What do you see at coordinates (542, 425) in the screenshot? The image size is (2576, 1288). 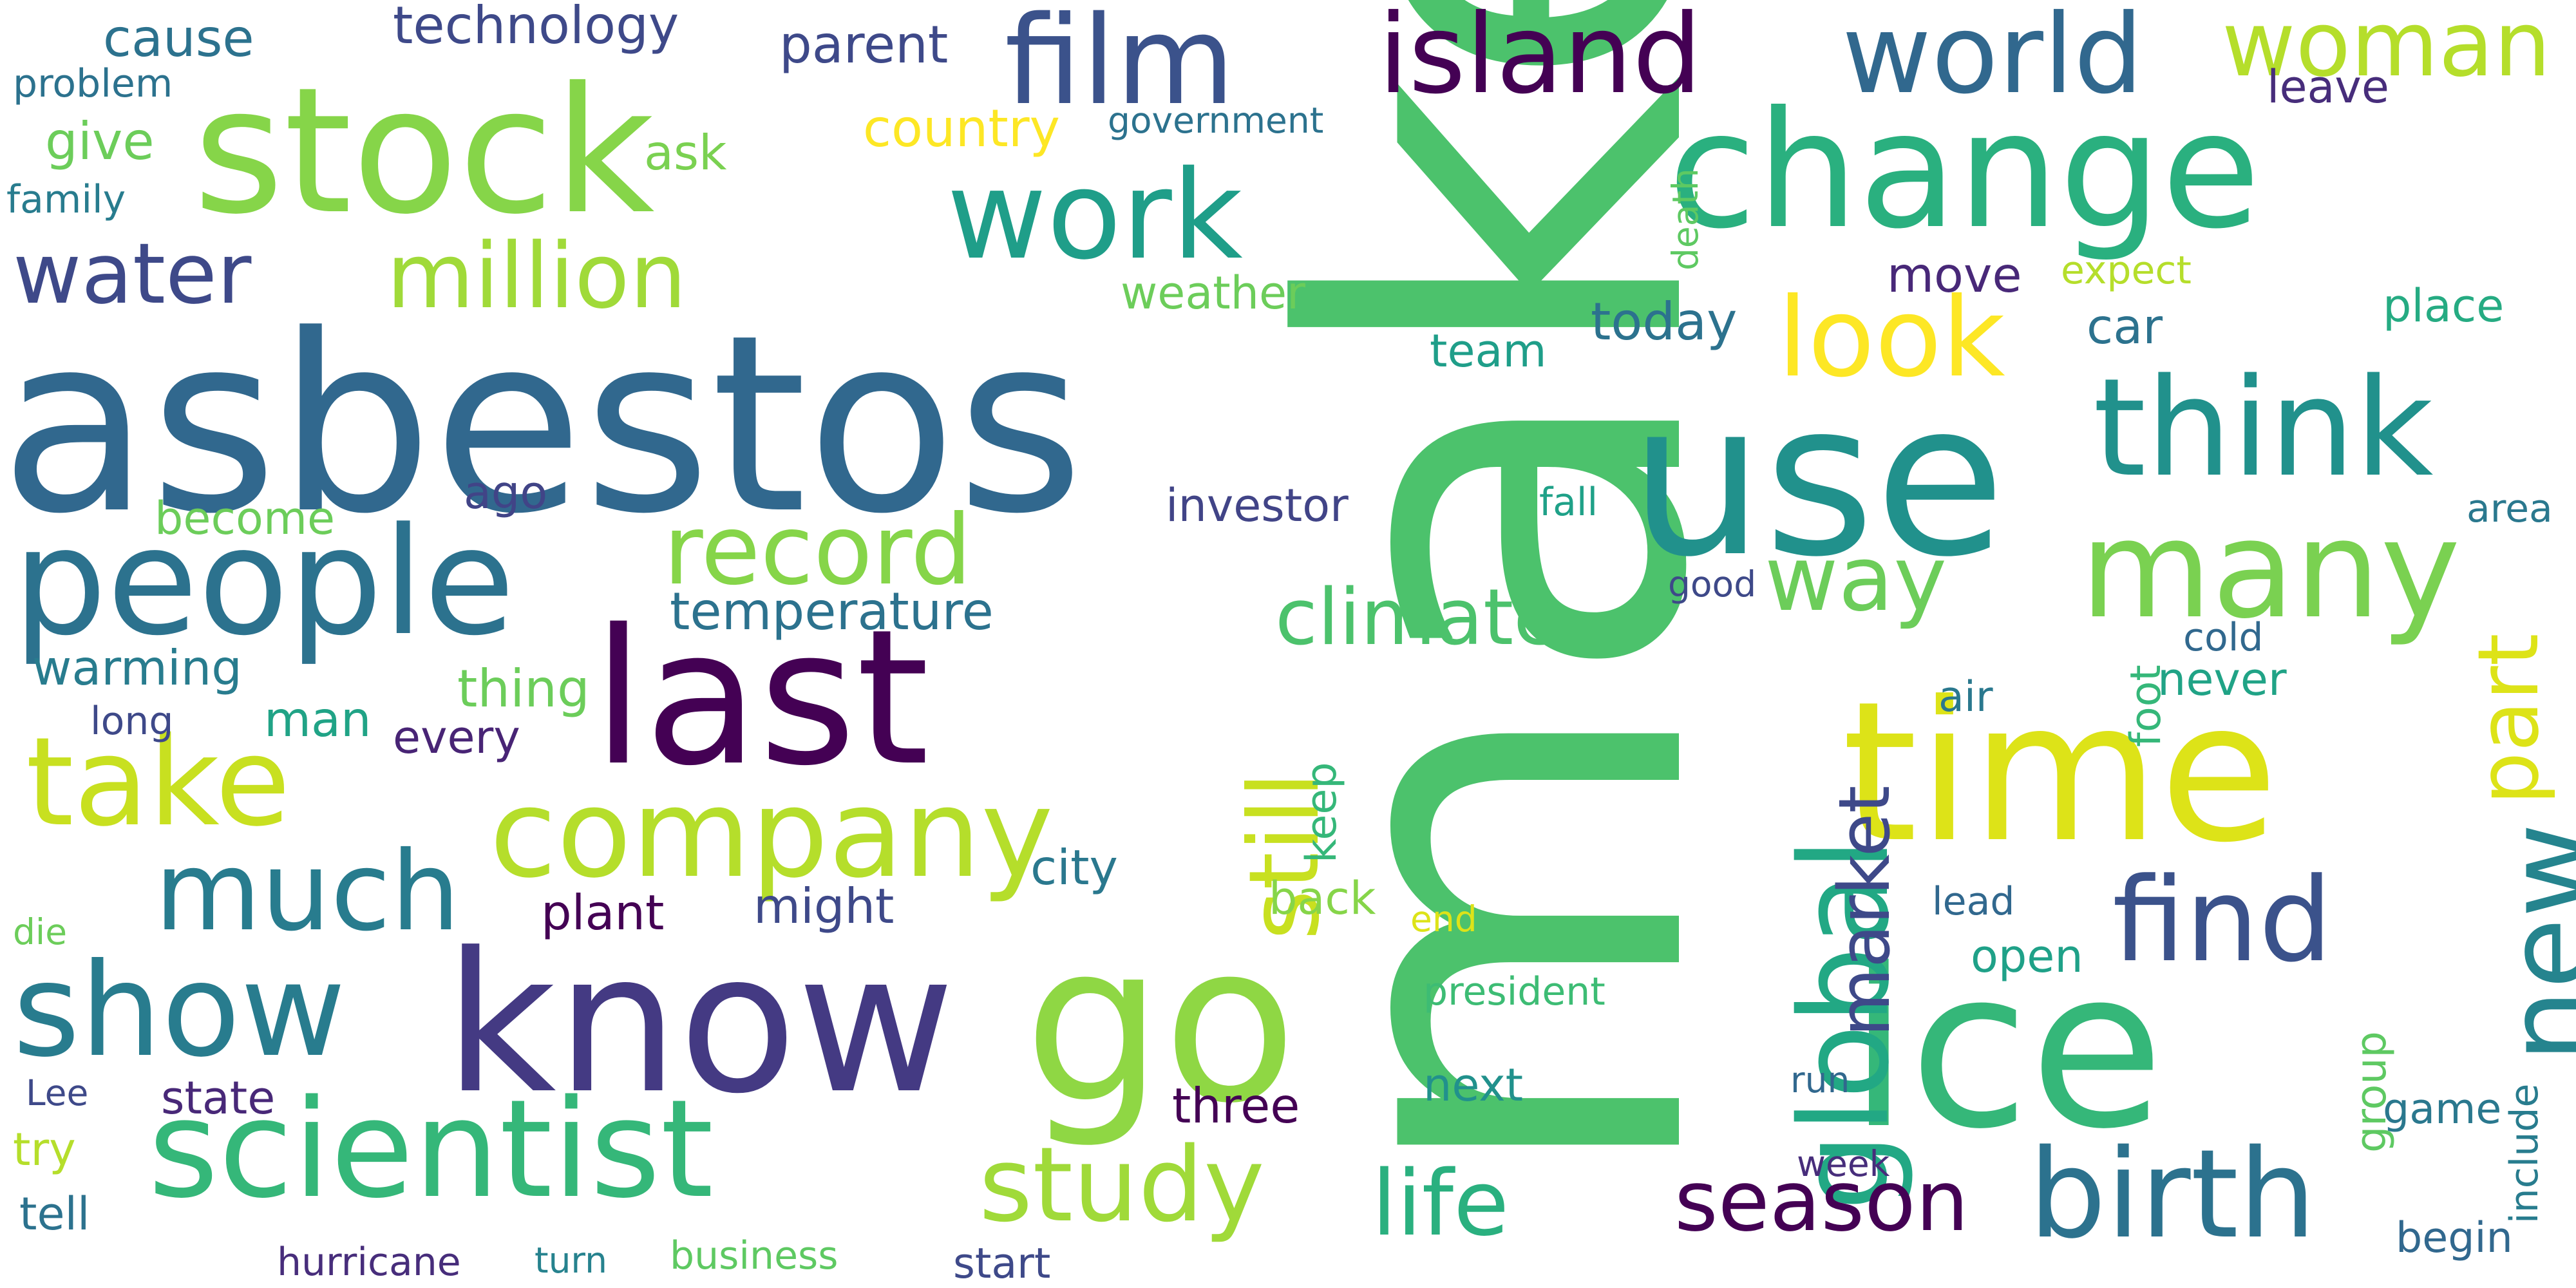 I see `word-asbestos: asbestos` at bounding box center [542, 425].